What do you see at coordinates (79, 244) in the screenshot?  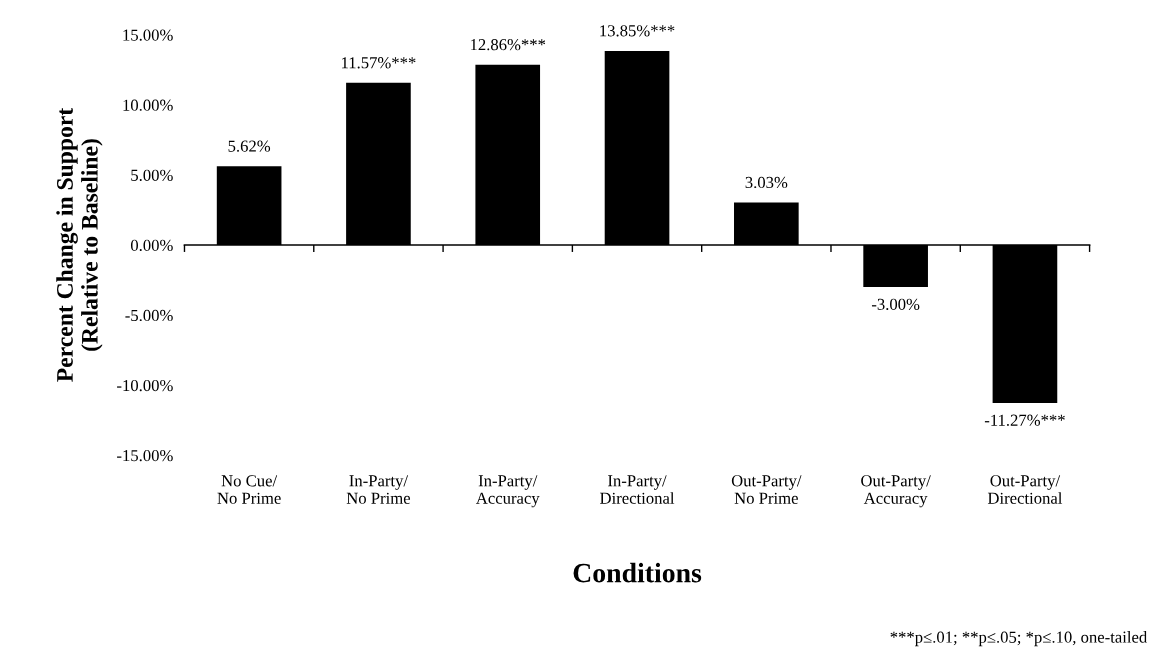 I see `y-axis-title: Percent Change in Support (Relative to Baseline)` at bounding box center [79, 244].